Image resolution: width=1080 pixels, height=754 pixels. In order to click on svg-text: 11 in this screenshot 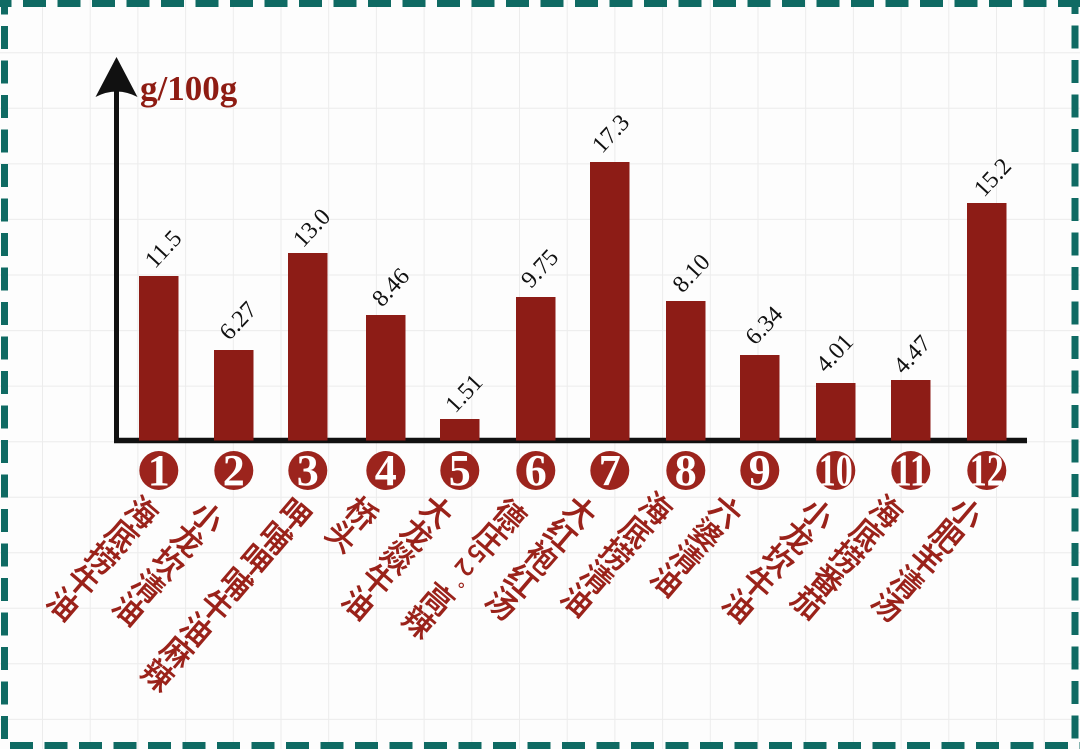, I will do `click(911, 471)`.